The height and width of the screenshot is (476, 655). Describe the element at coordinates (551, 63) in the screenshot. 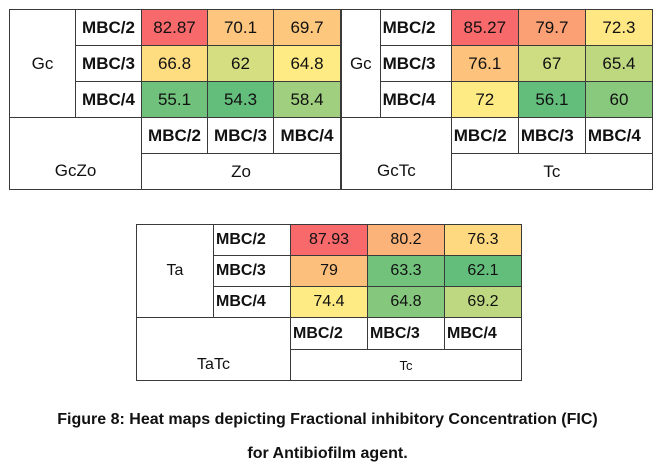

I see `heatmap-cell: 67` at that location.